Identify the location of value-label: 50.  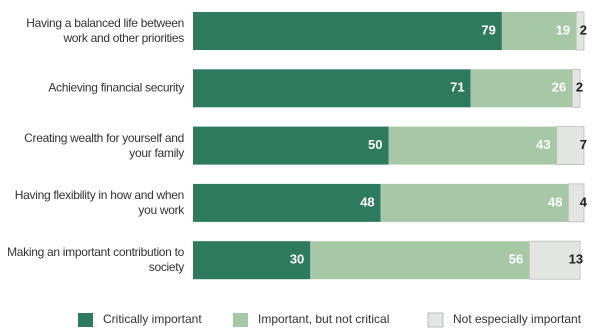
(375, 144).